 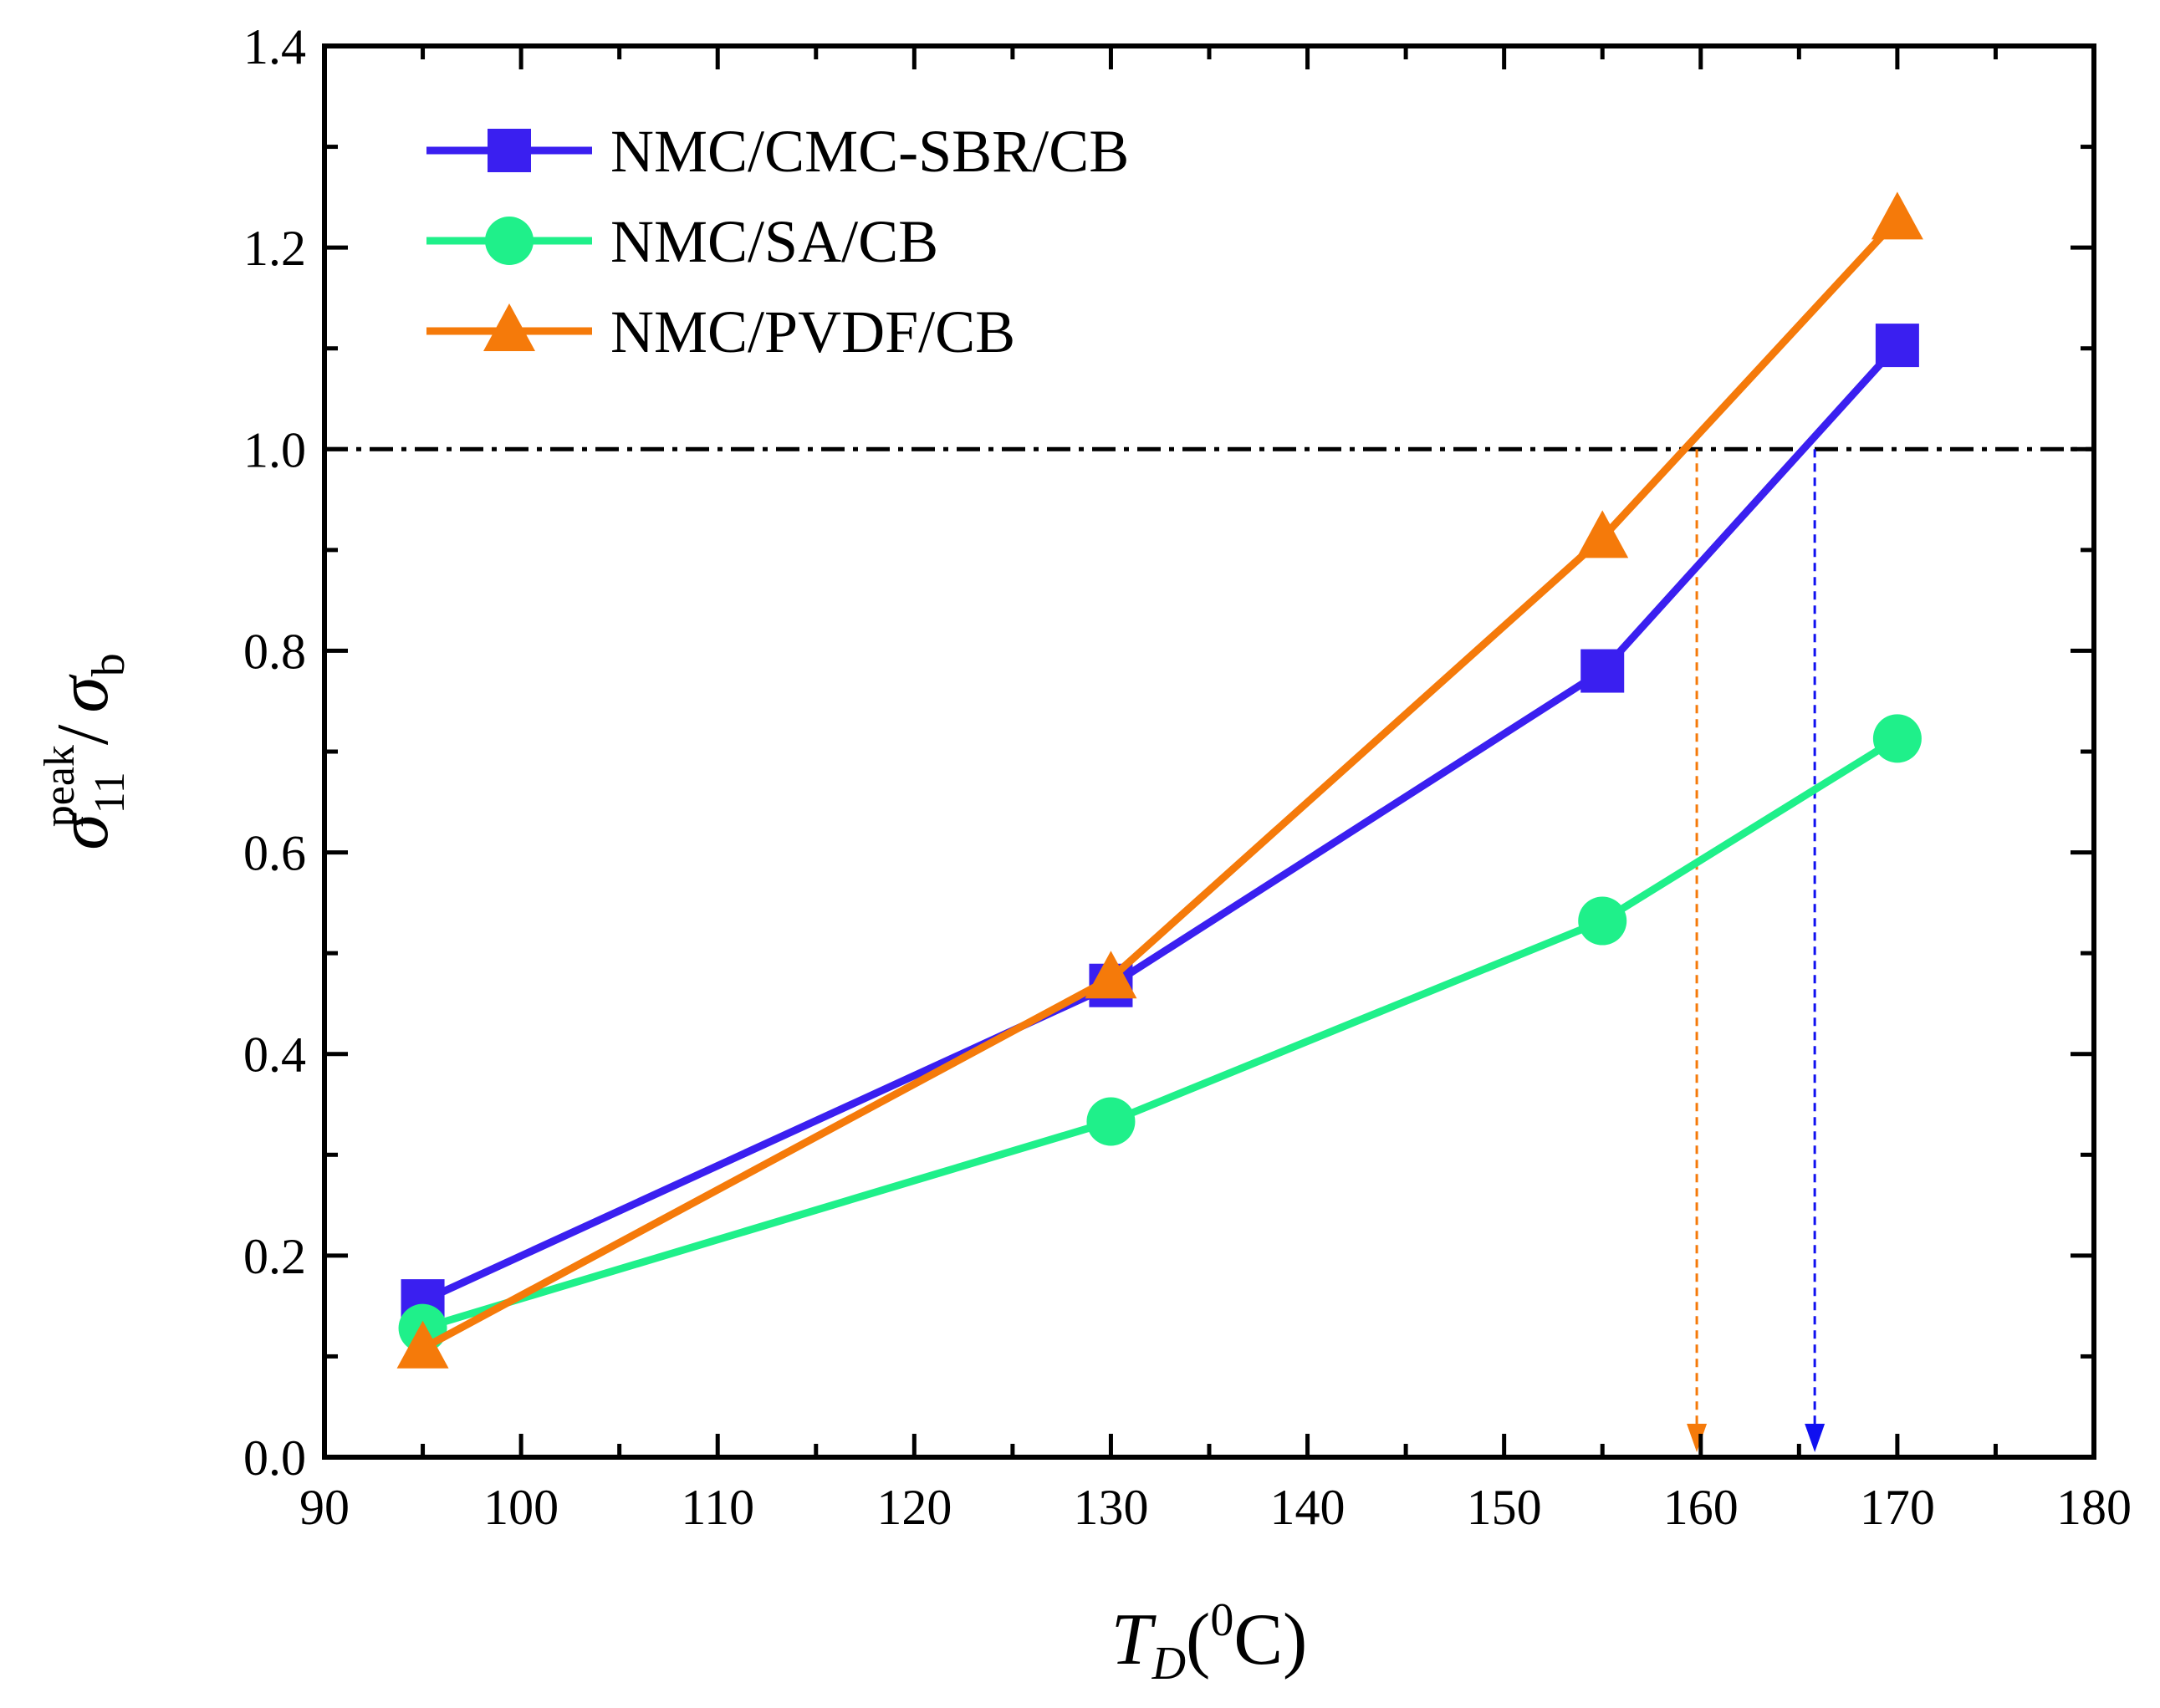 What do you see at coordinates (1308, 1507) in the screenshot?
I see `x-tick-label: 140` at bounding box center [1308, 1507].